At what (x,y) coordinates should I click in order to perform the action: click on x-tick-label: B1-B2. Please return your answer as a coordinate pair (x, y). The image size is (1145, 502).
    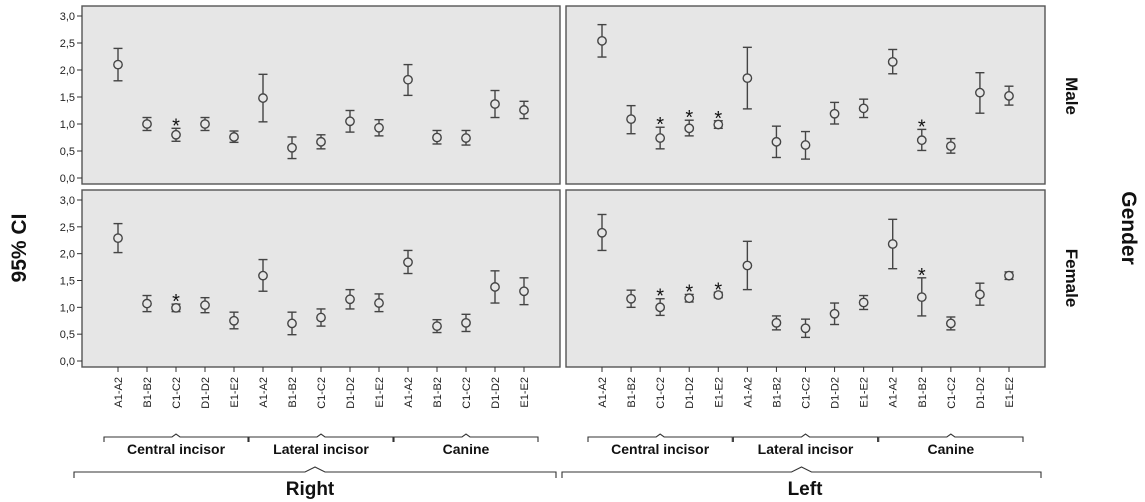
    Looking at the image, I should click on (777, 392).